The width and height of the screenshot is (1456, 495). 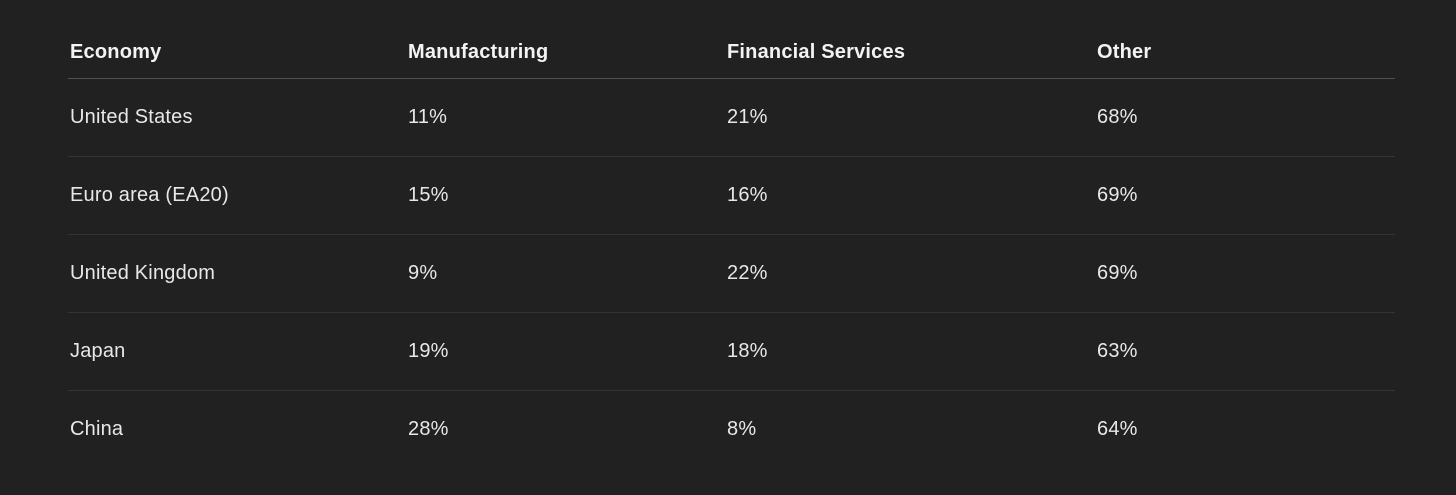 I want to click on table-row-china: China 28% 8% 64%, so click(x=731, y=430).